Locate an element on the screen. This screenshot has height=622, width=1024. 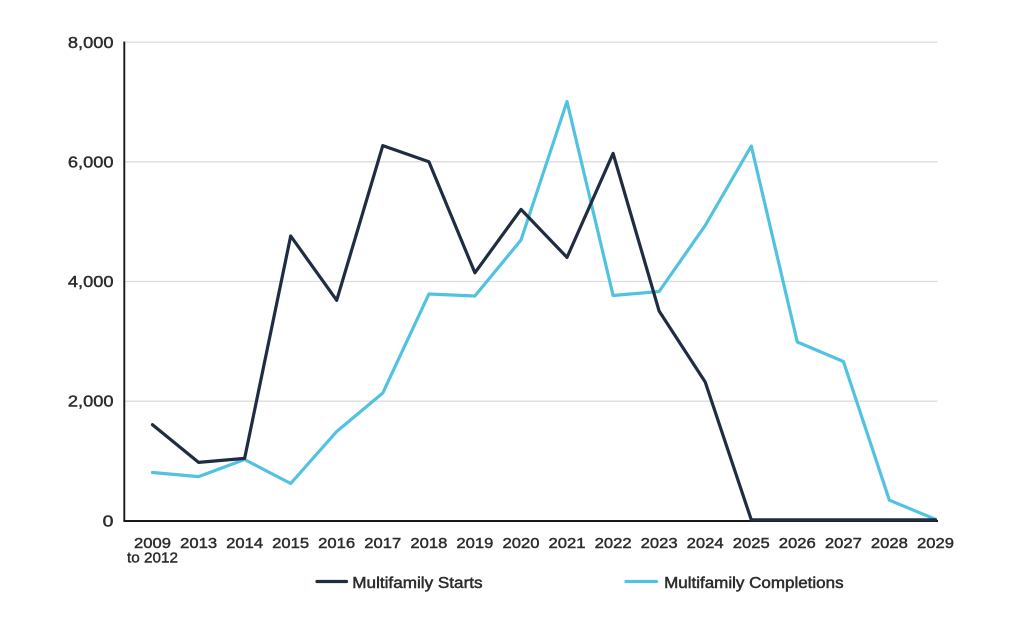
svg-text: 2017 is located at coordinates (382, 543).